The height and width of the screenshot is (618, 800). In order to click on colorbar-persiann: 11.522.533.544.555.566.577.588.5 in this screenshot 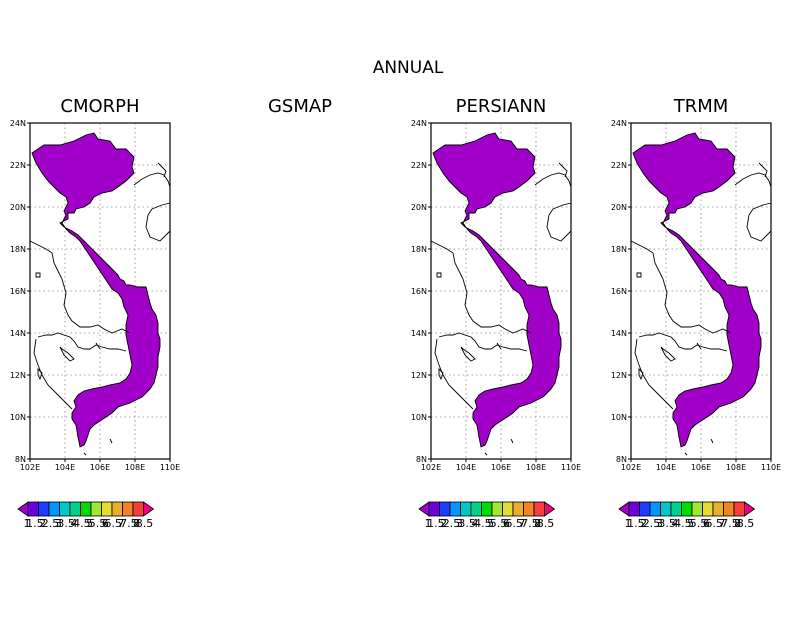, I will do `click(487, 515)`.